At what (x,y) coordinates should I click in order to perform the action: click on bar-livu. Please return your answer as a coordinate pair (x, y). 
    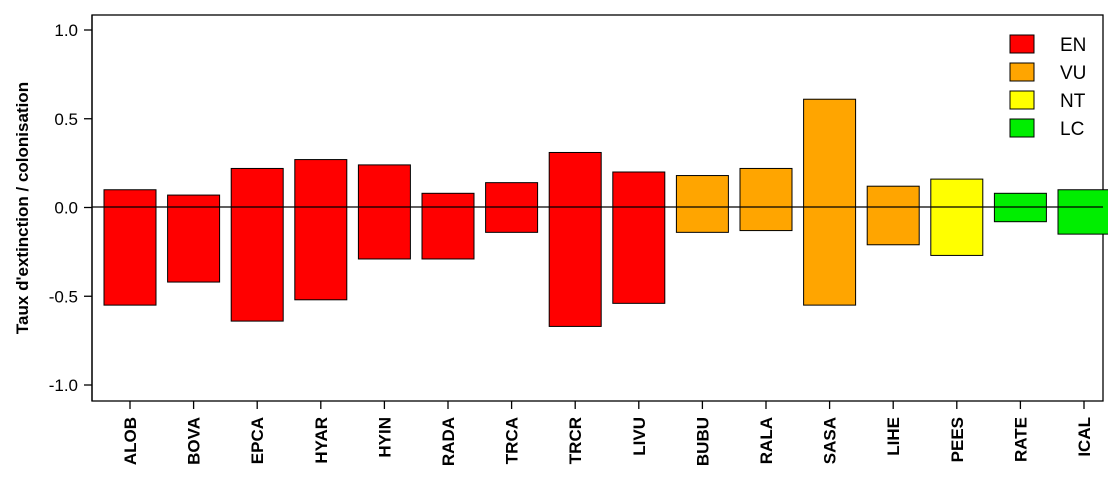
    Looking at the image, I should click on (639, 237).